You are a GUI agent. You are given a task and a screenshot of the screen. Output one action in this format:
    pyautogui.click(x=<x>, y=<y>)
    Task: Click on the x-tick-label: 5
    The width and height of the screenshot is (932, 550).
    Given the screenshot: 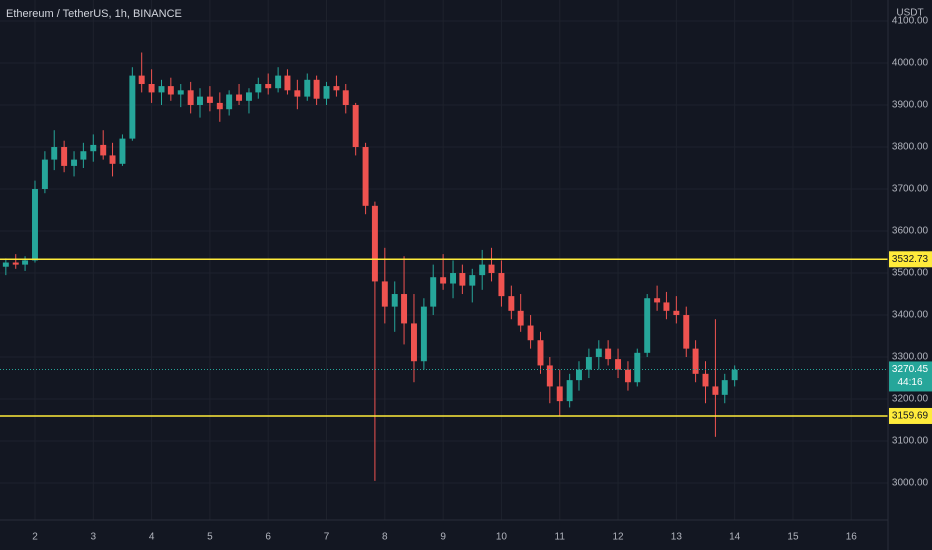 What is the action you would take?
    pyautogui.click(x=210, y=537)
    